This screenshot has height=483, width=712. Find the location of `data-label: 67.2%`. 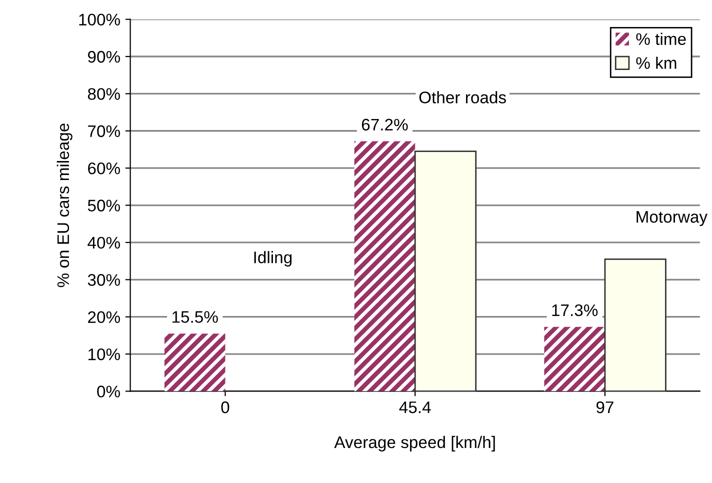

data-label: 67.2% is located at coordinates (385, 124).